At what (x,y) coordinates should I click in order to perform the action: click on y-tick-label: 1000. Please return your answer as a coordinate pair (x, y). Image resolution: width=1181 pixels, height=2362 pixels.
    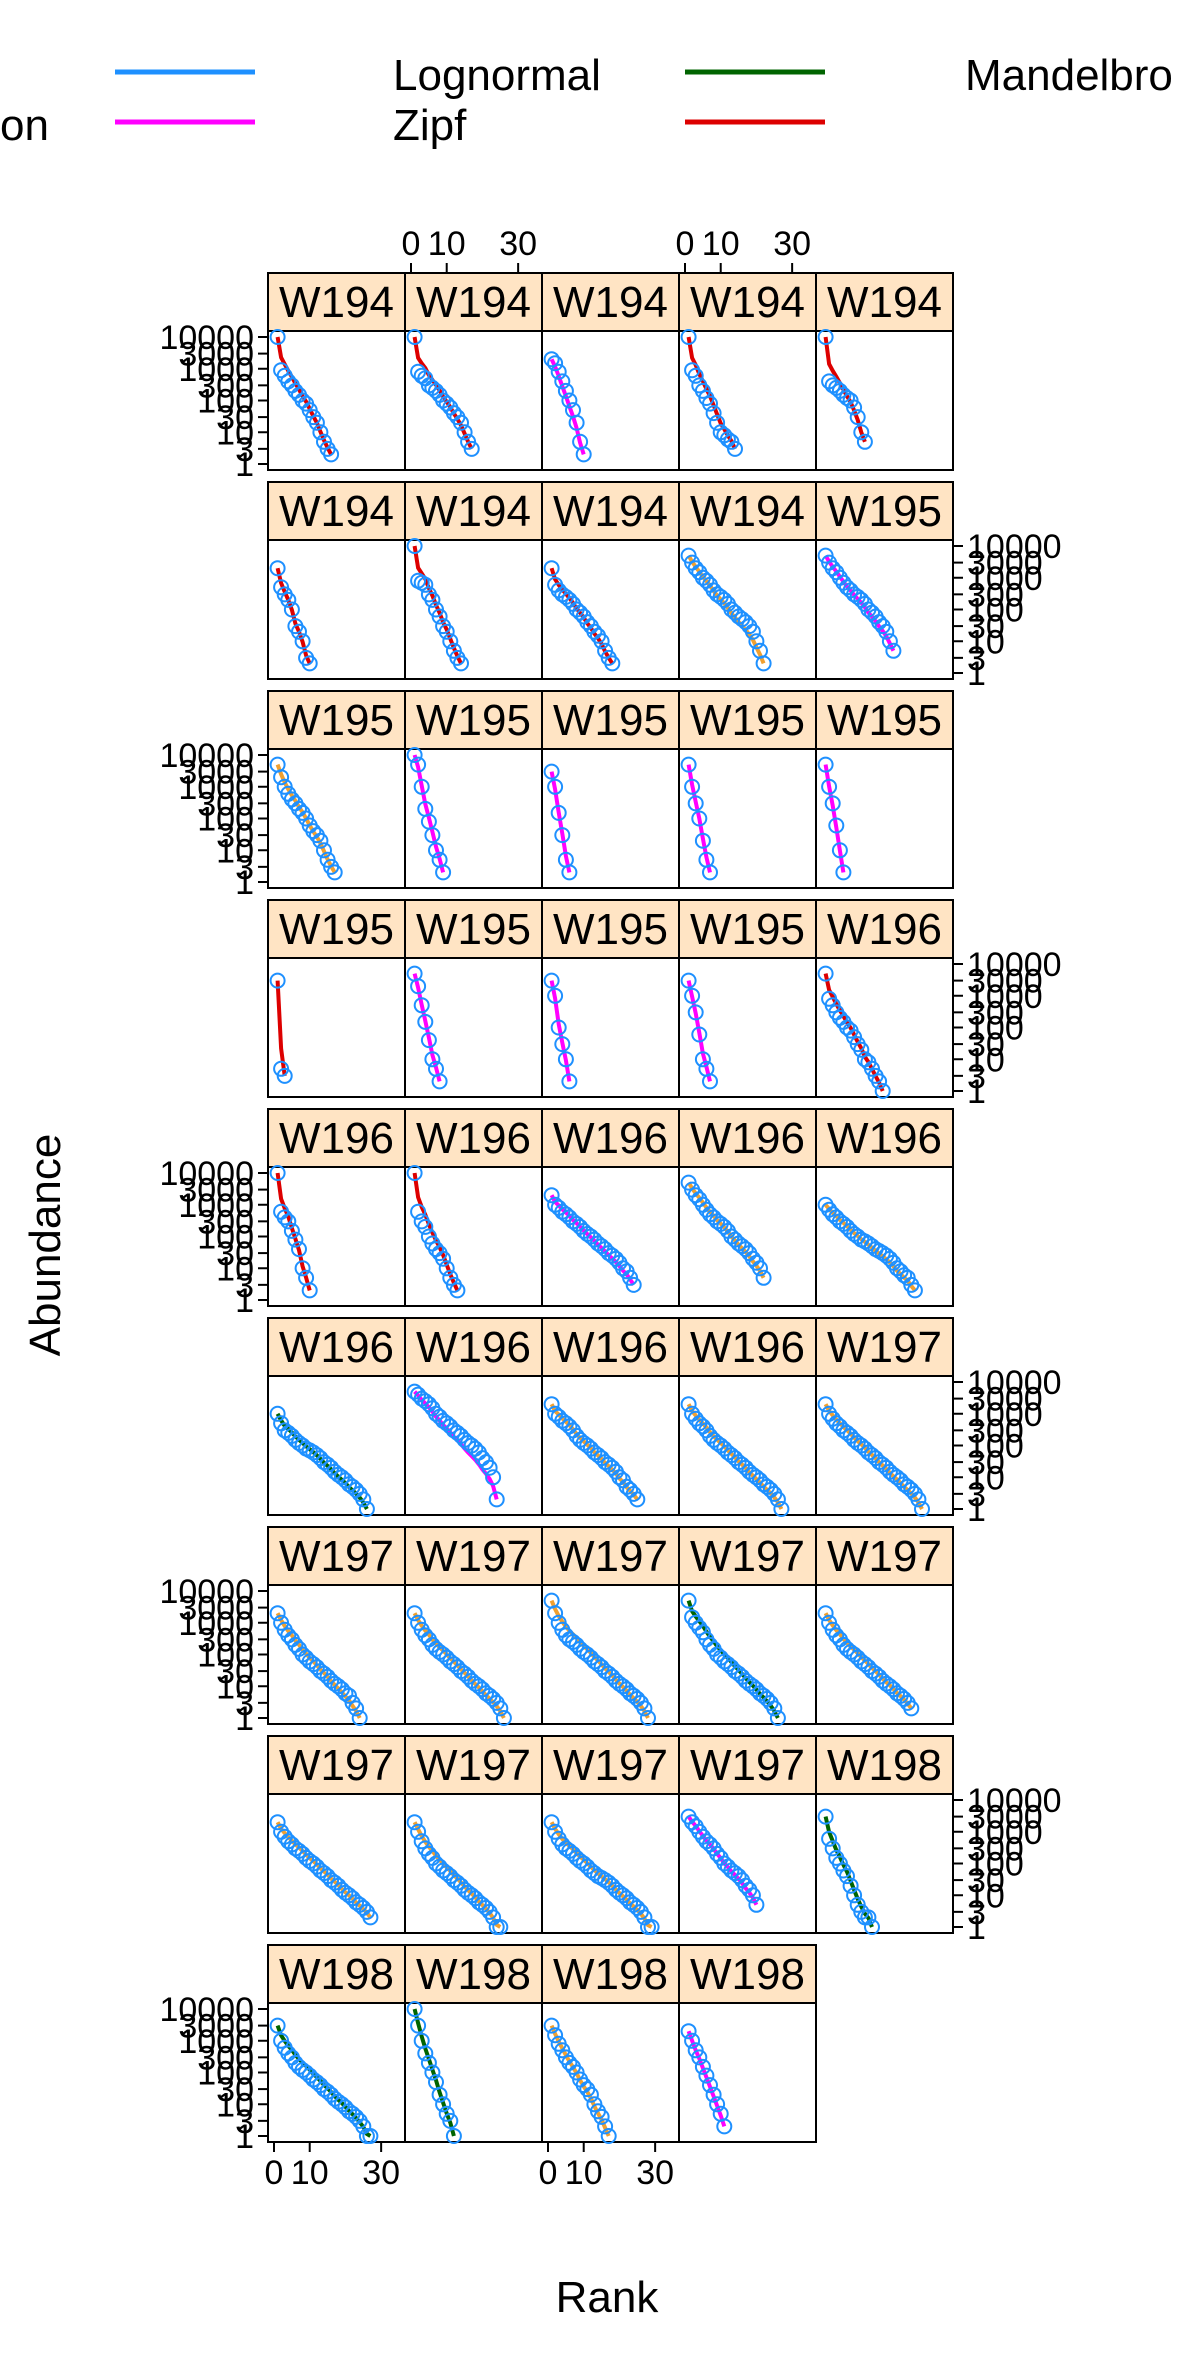
    Looking at the image, I should click on (1005, 1833).